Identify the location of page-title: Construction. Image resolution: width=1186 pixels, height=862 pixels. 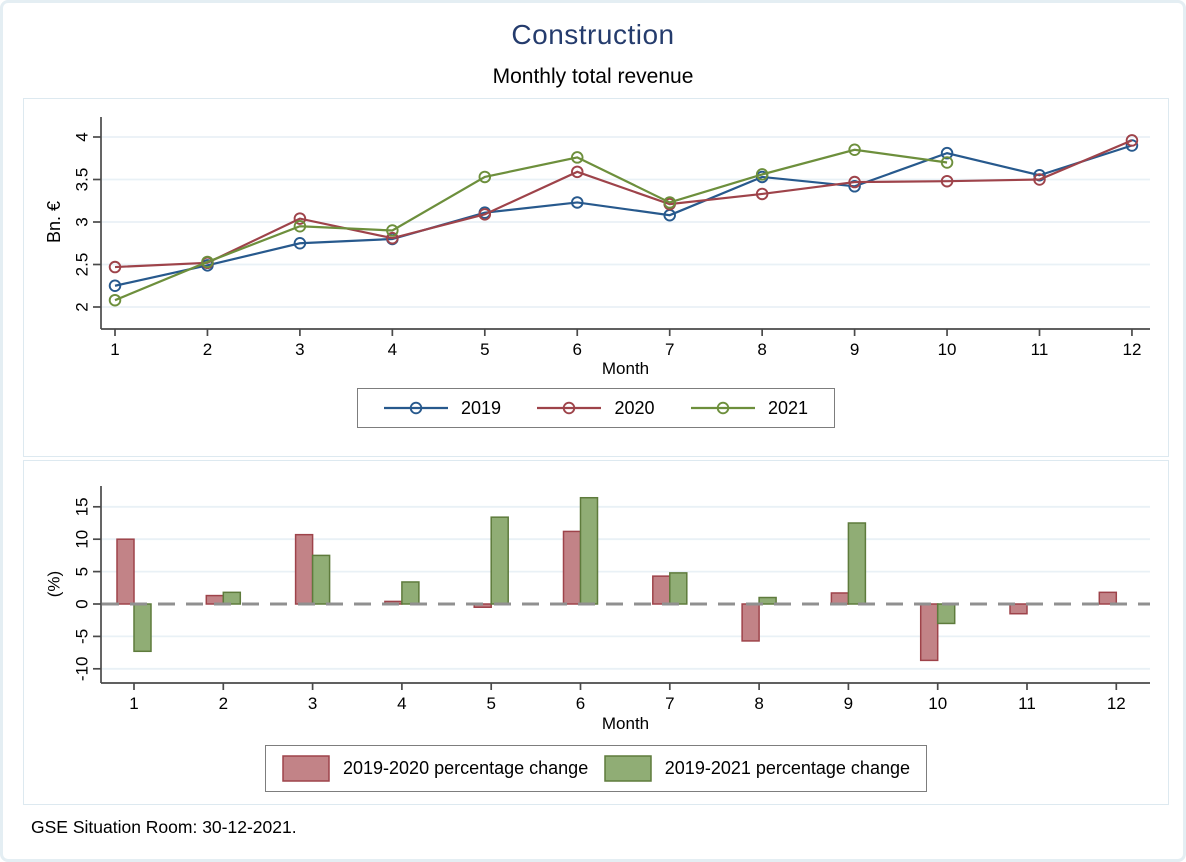
(593, 34).